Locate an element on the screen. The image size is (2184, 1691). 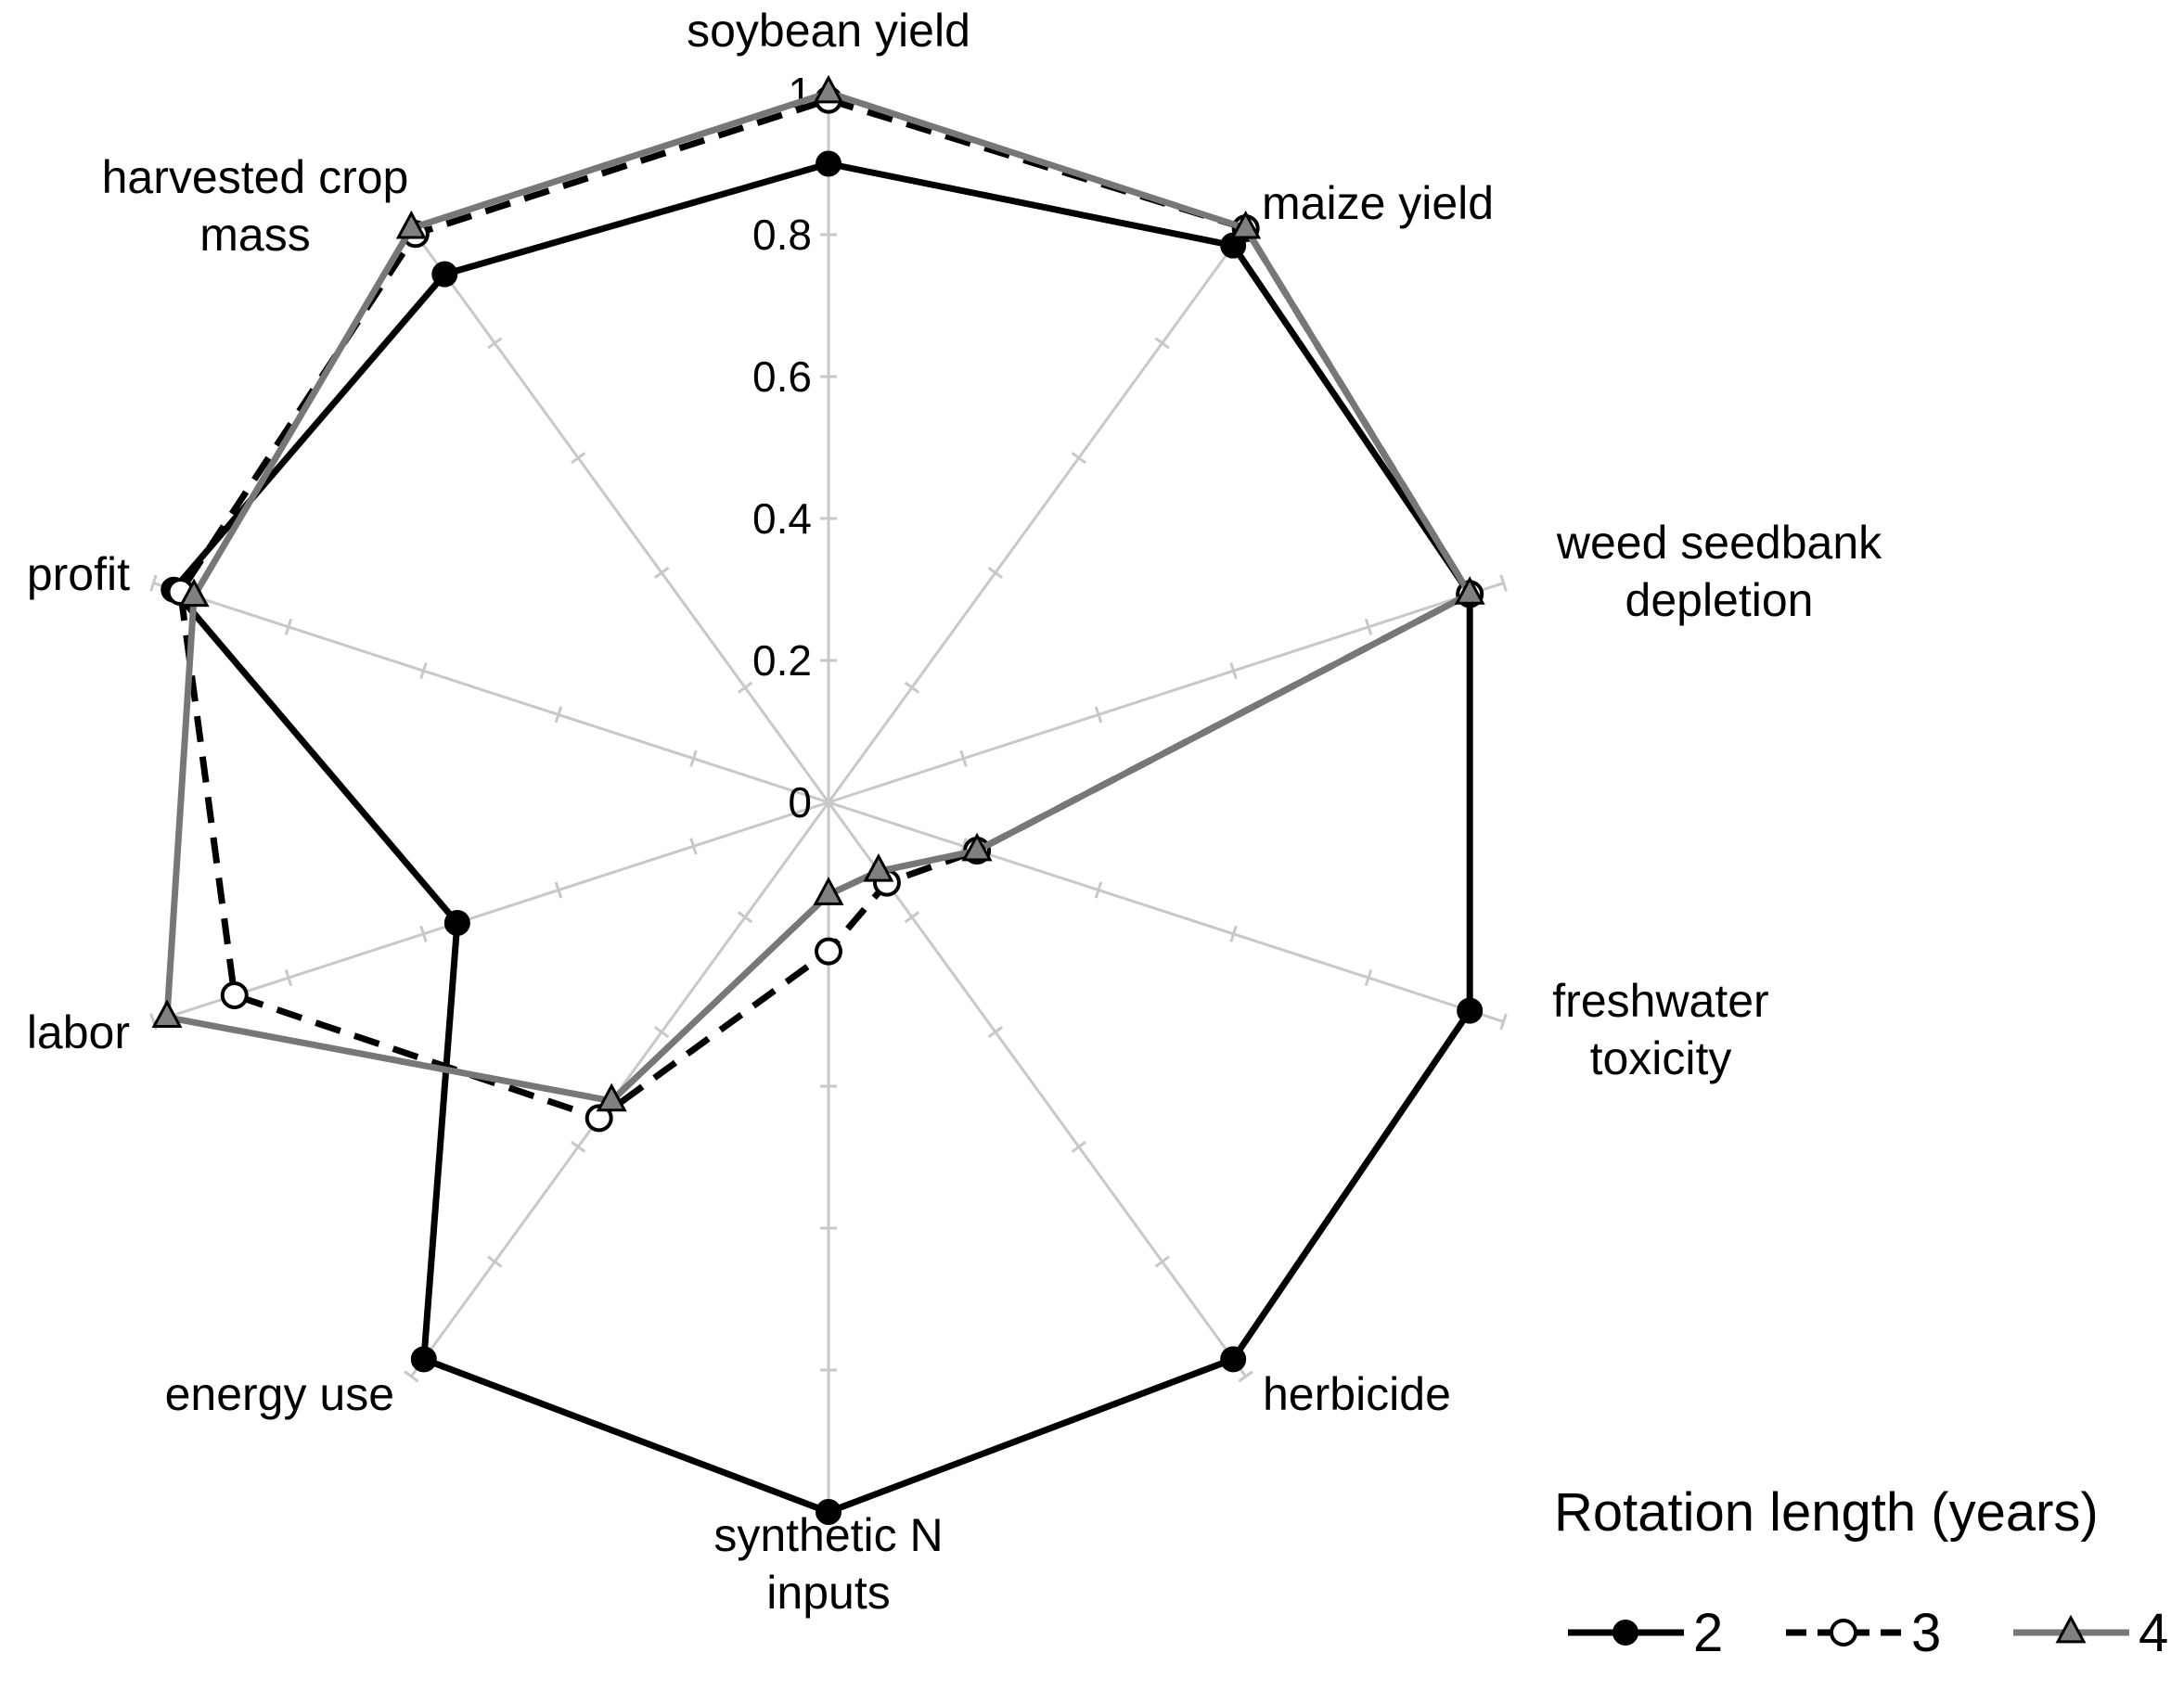
tick-label: 0.4 is located at coordinates (782, 518).